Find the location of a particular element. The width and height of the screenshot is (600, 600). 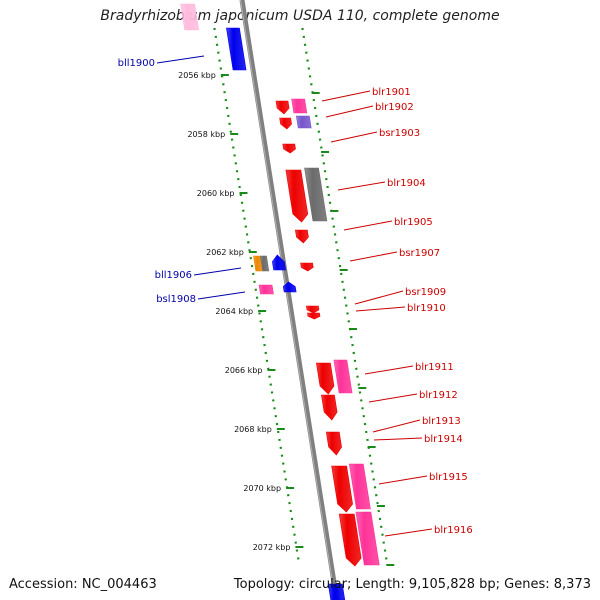

gene-blr1911-block is located at coordinates (343, 376).